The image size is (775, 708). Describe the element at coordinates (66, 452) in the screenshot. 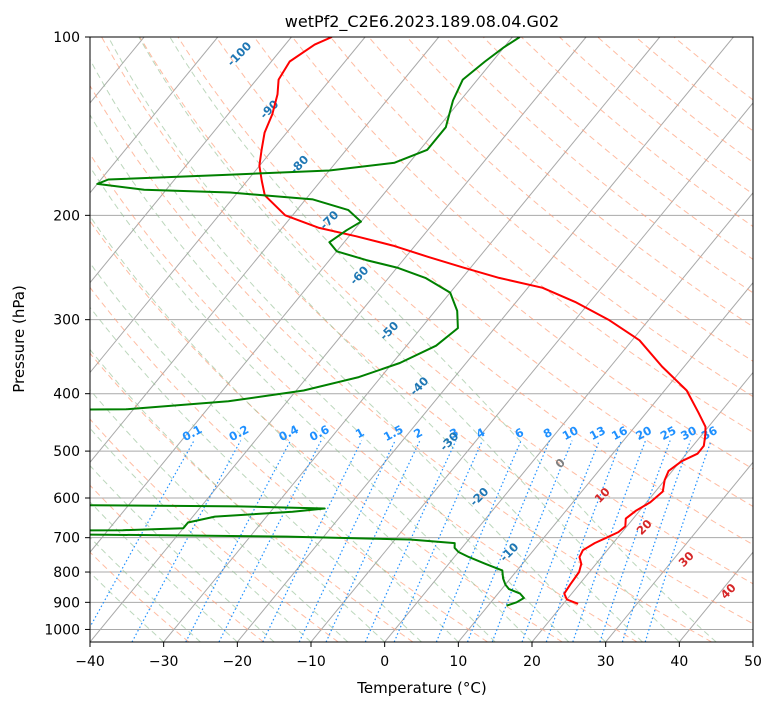

I see `y-tick-label: 500` at that location.